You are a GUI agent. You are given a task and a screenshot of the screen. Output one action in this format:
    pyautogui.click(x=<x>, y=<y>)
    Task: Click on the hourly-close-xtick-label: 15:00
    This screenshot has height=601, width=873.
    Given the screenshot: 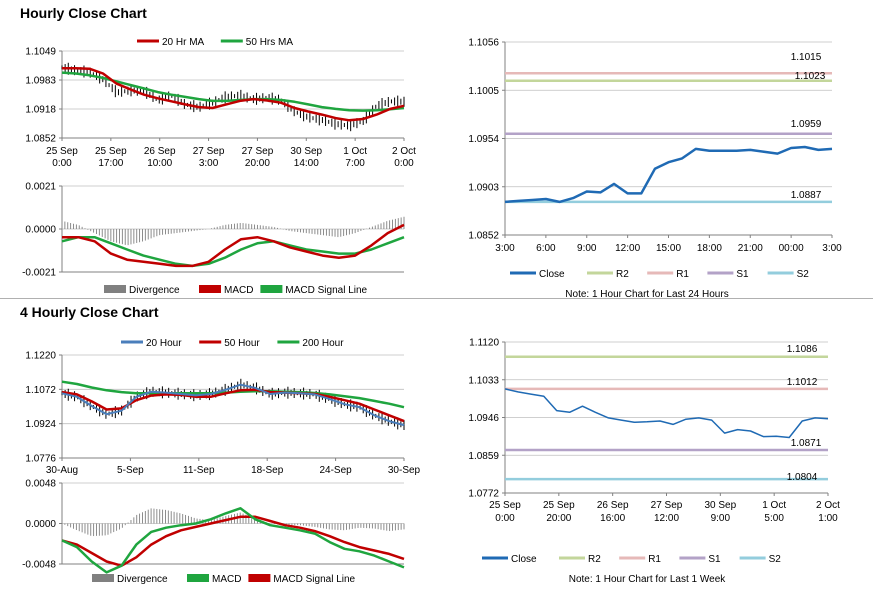 What is the action you would take?
    pyautogui.click(x=668, y=248)
    